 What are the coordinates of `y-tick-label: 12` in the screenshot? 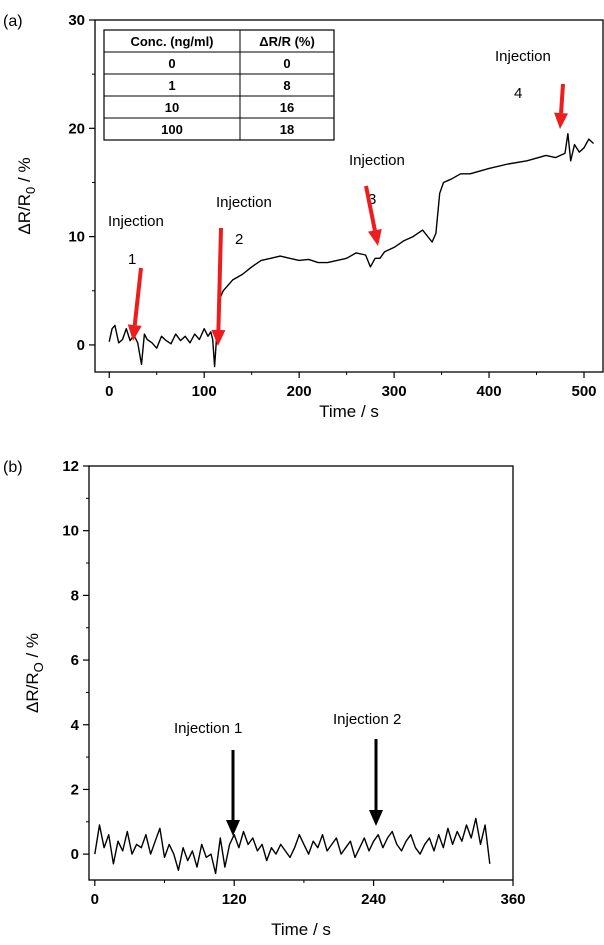 It's located at (70, 466).